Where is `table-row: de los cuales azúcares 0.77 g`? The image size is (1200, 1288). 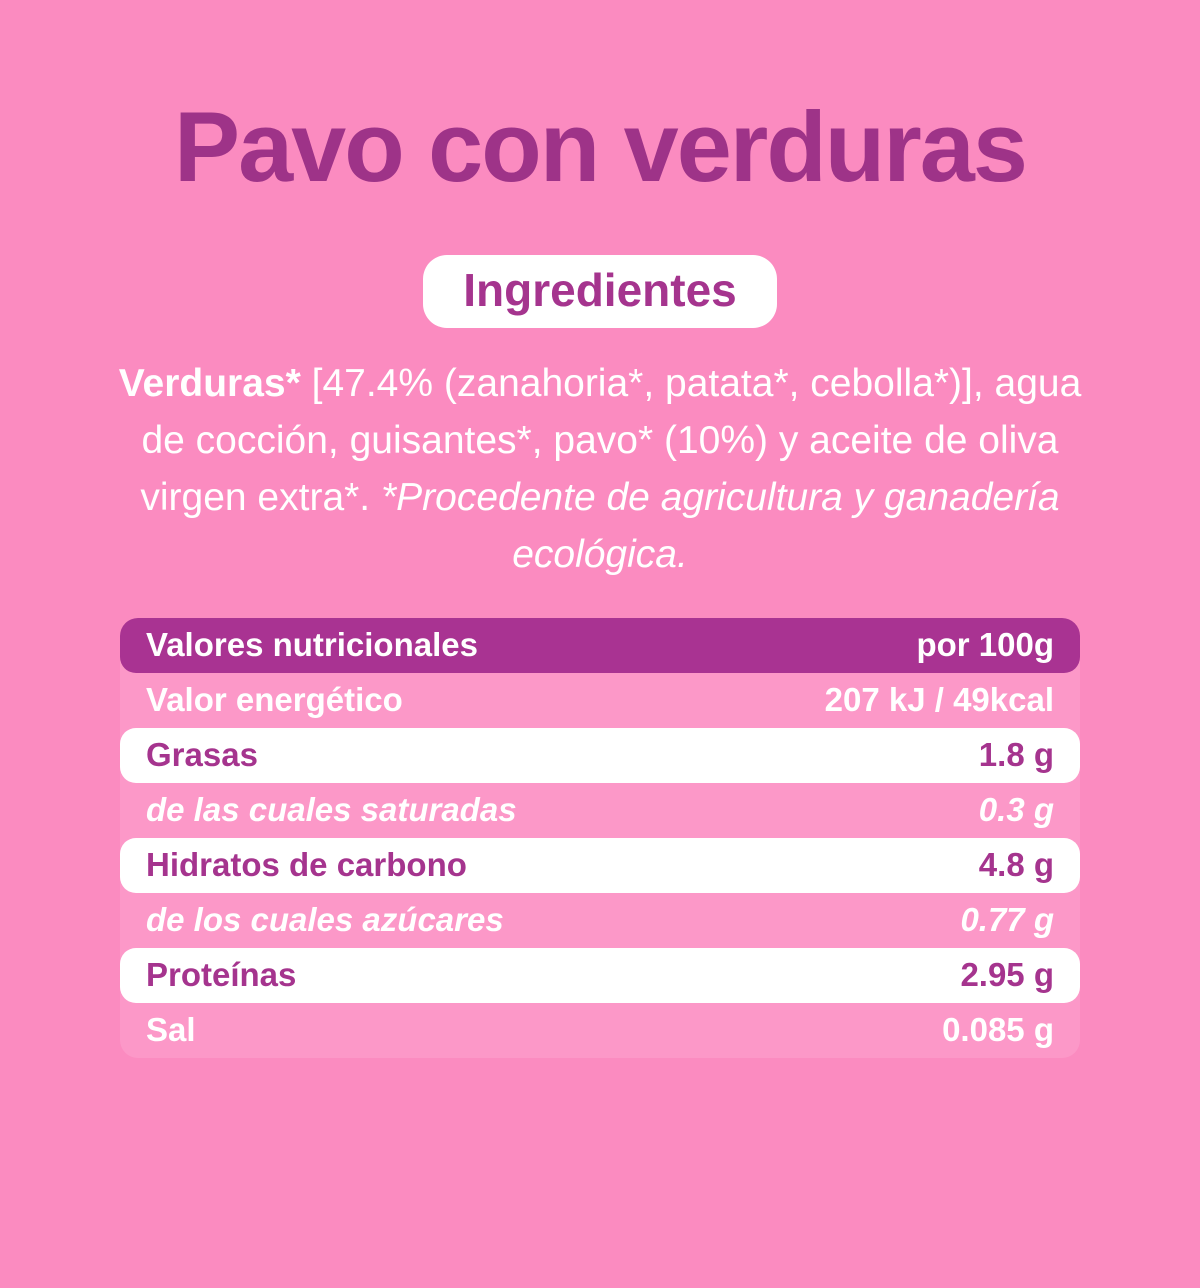 table-row: de los cuales azúcares 0.77 g is located at coordinates (600, 920).